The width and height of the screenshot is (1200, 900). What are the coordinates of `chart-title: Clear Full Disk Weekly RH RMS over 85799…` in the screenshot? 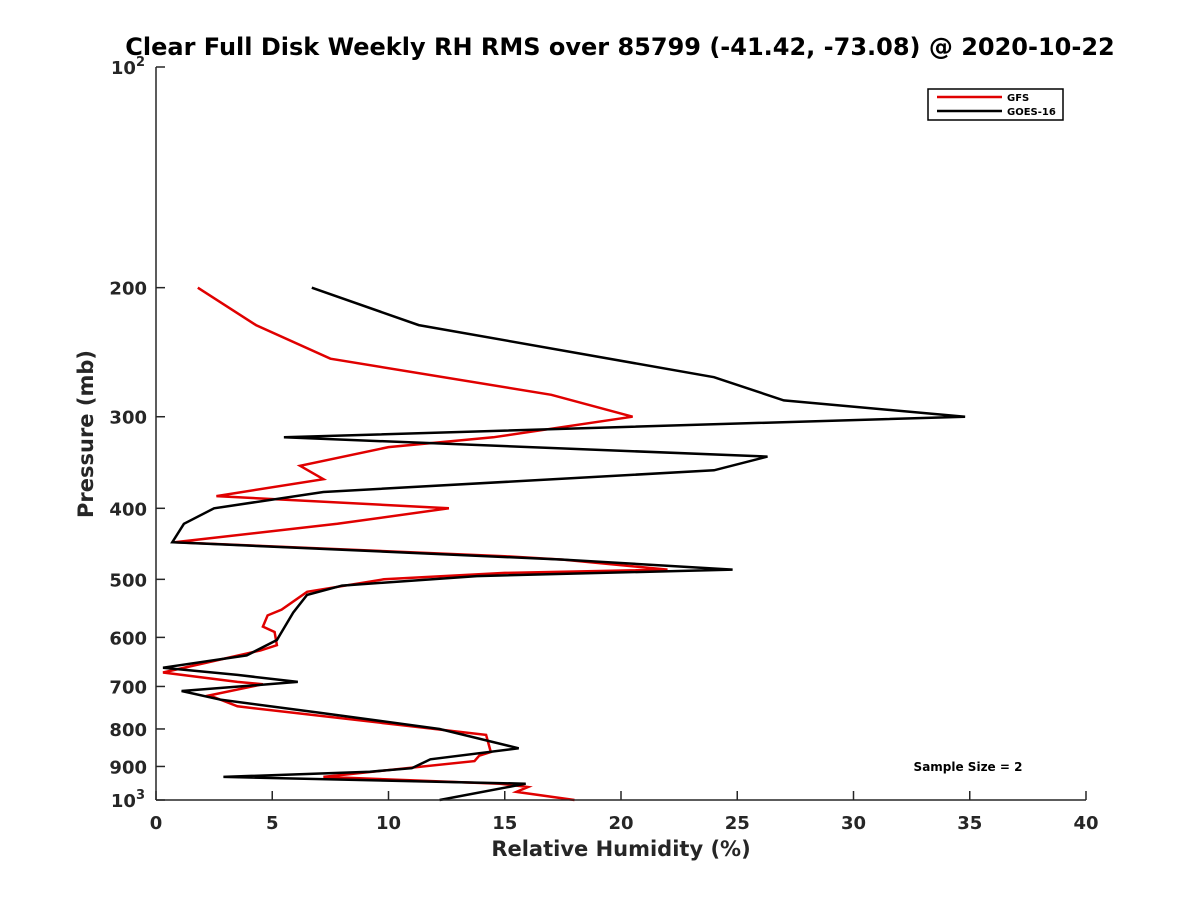 It's located at (619, 47).